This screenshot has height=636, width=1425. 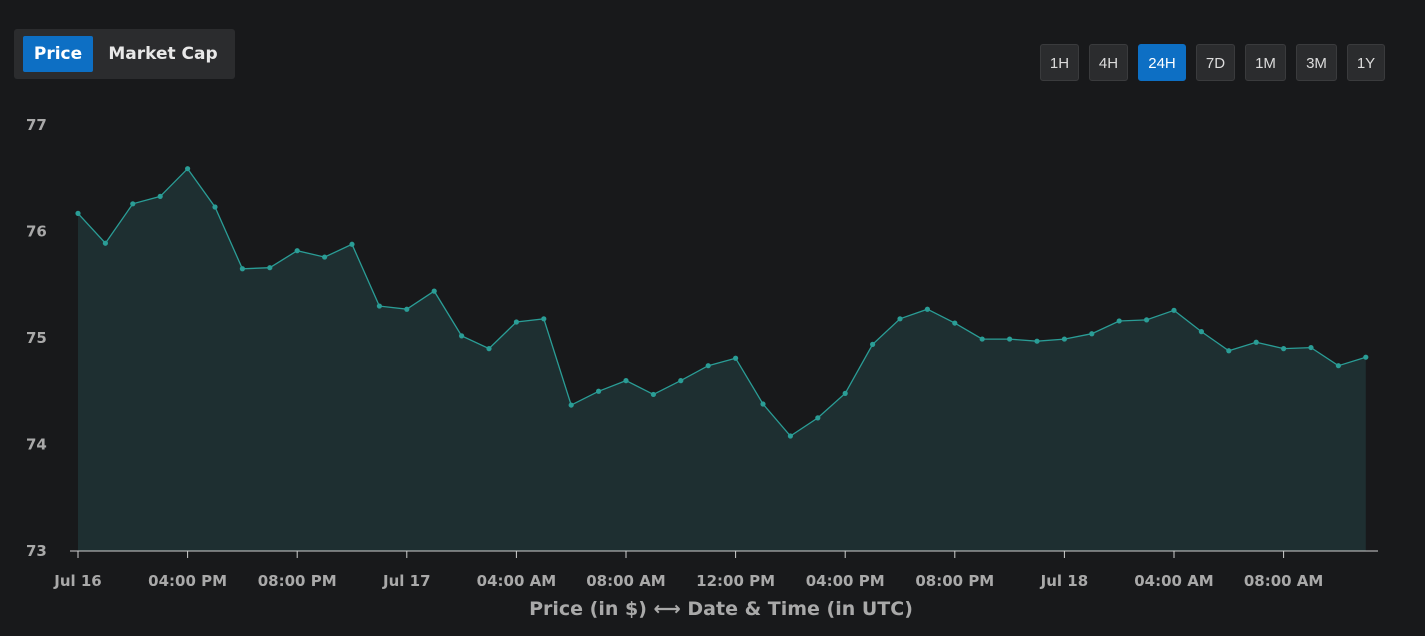 I want to click on timeframe-24h-button: 24H, so click(x=1162, y=62).